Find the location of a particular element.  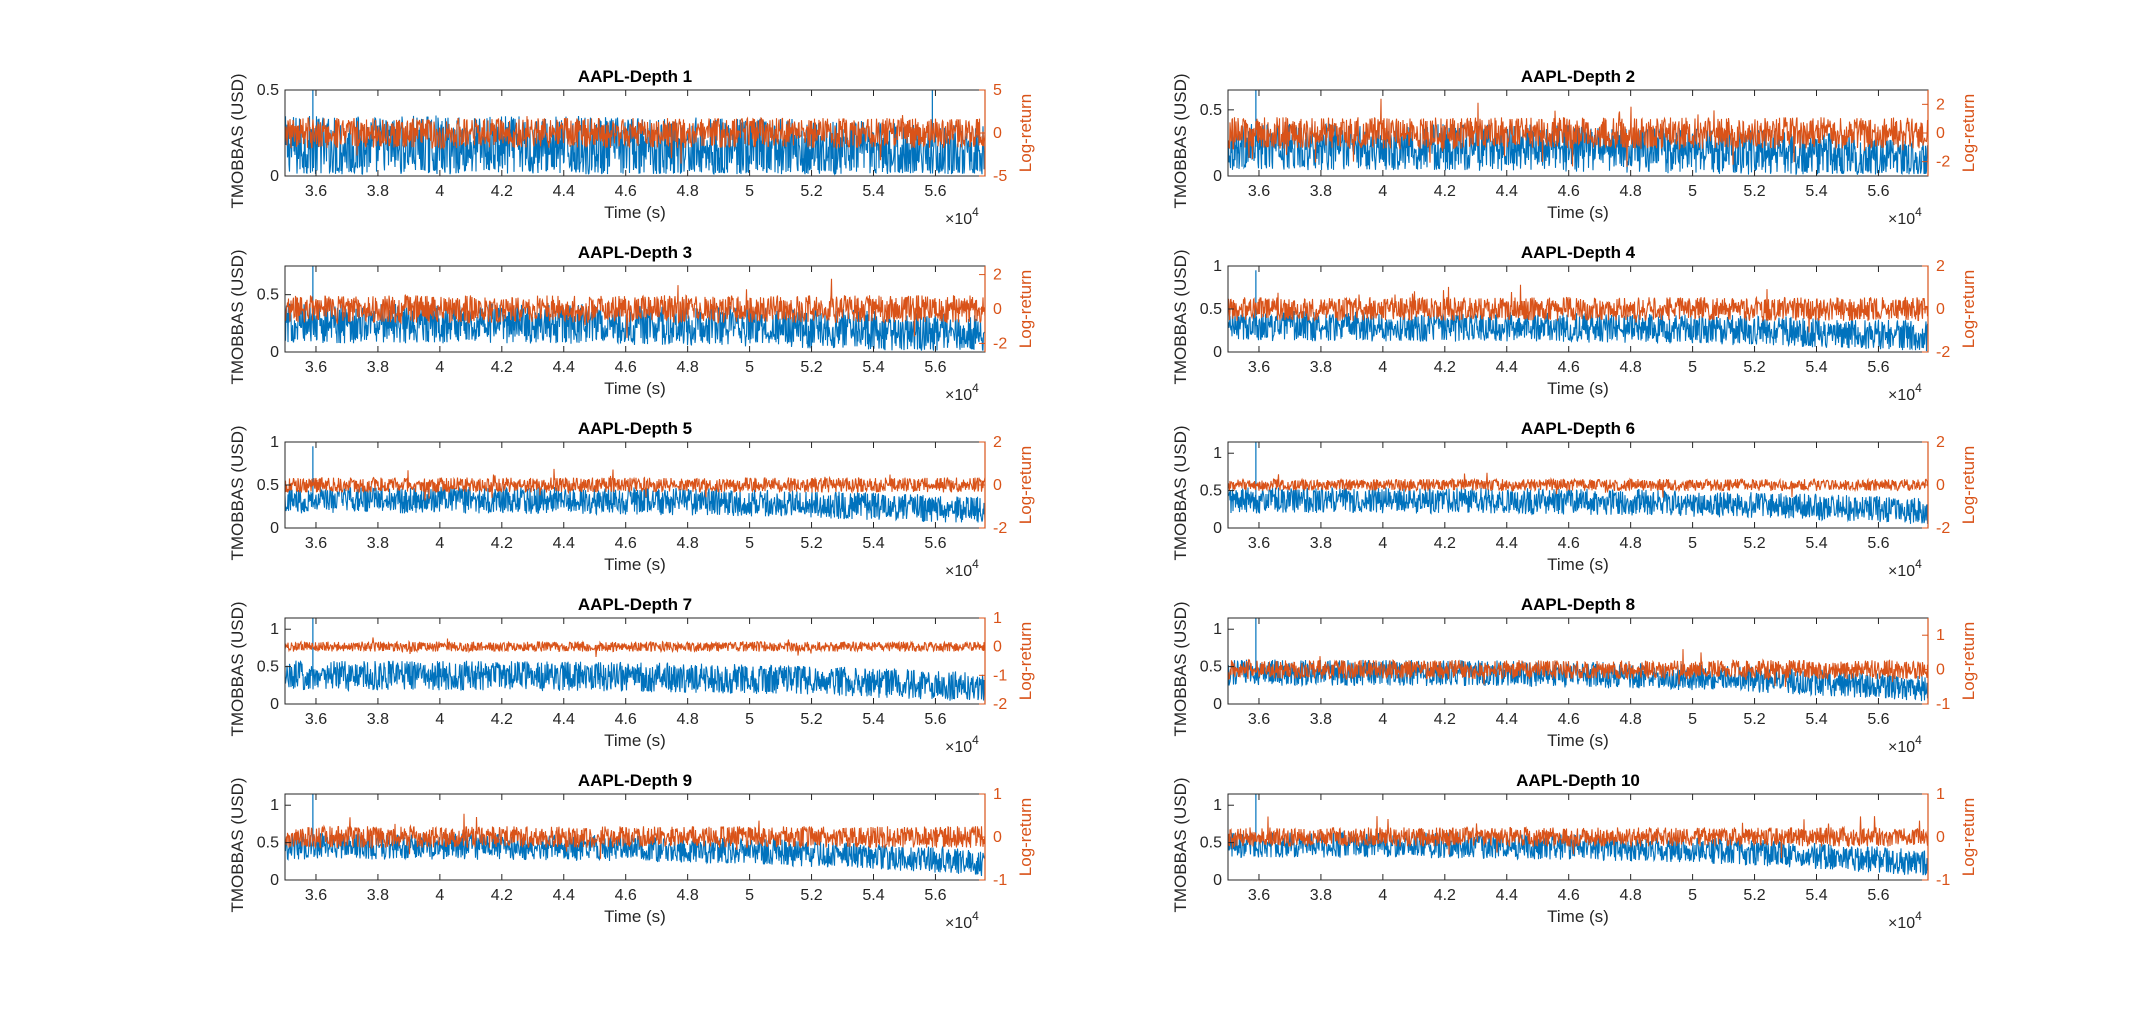

subplot-title: AAPL-Depth 9 is located at coordinates (635, 780).